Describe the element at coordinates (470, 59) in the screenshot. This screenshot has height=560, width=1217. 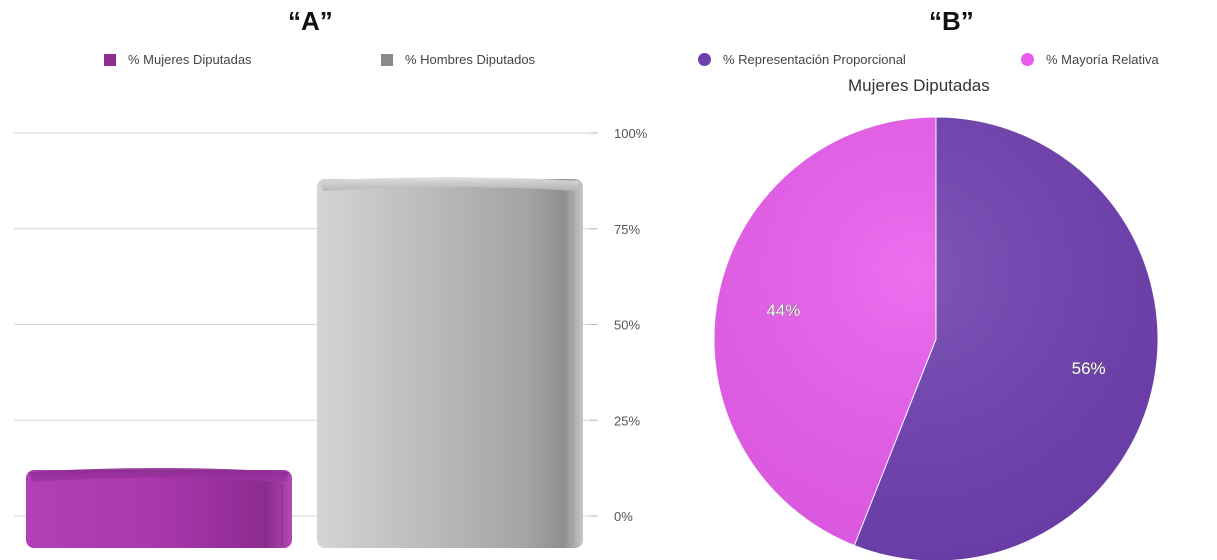
I see `legend-label-hombres: % Hombres Diputados` at that location.